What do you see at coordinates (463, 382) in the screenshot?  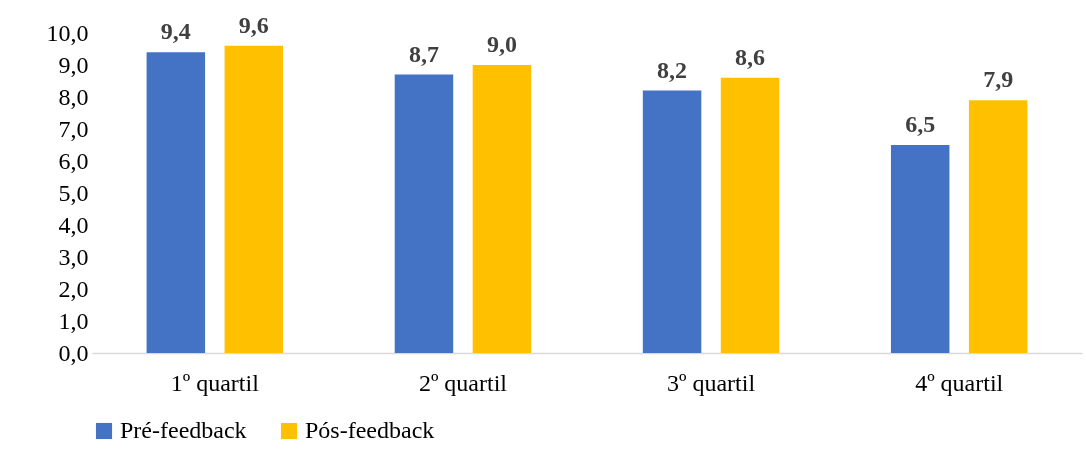 I see `x-tick-label: 2º quartil` at bounding box center [463, 382].